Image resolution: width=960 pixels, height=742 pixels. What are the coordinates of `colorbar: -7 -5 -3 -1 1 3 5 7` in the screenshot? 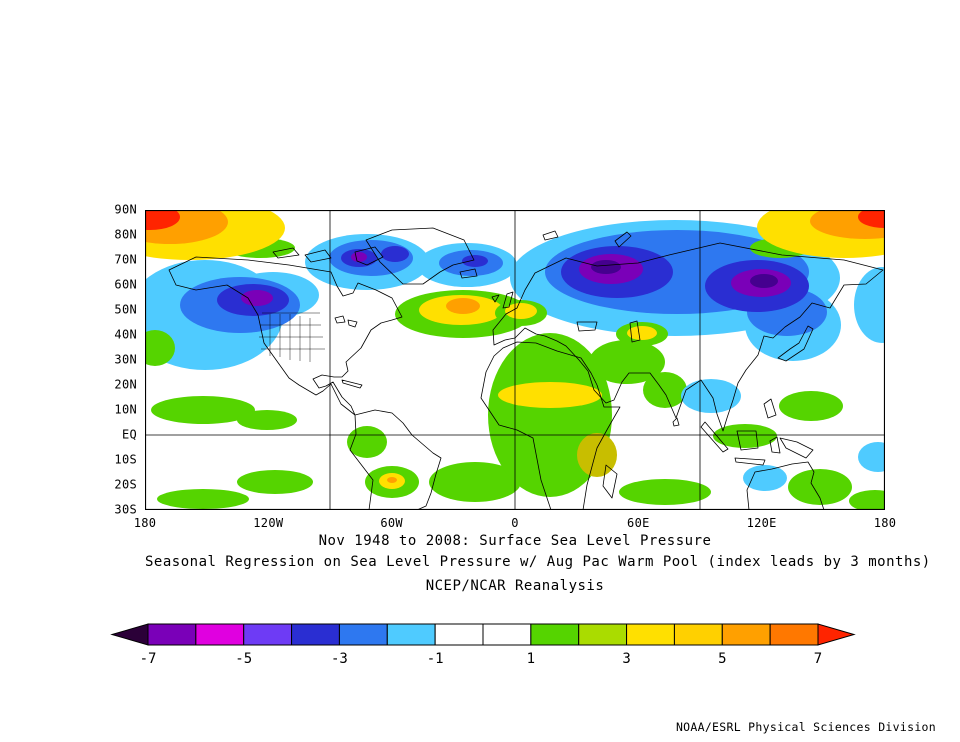 It's located at (483, 645).